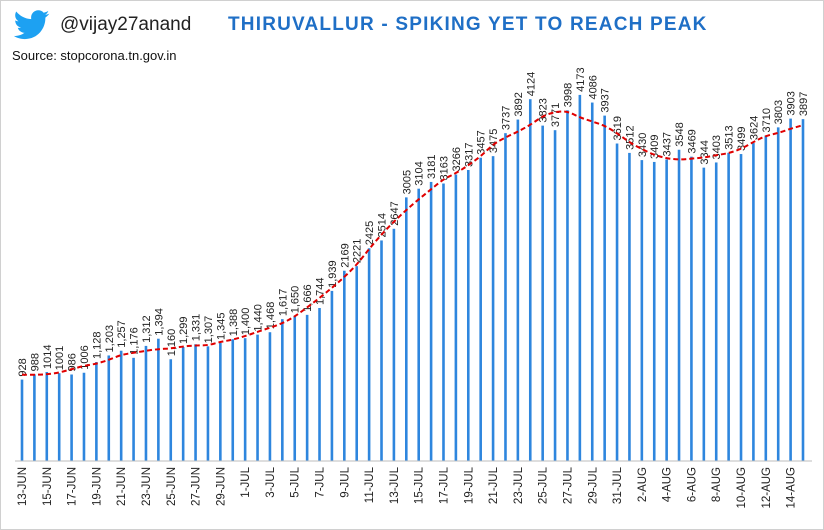 The width and height of the screenshot is (824, 530). What do you see at coordinates (704, 314) in the screenshot?
I see `bar-7-Aug` at bounding box center [704, 314].